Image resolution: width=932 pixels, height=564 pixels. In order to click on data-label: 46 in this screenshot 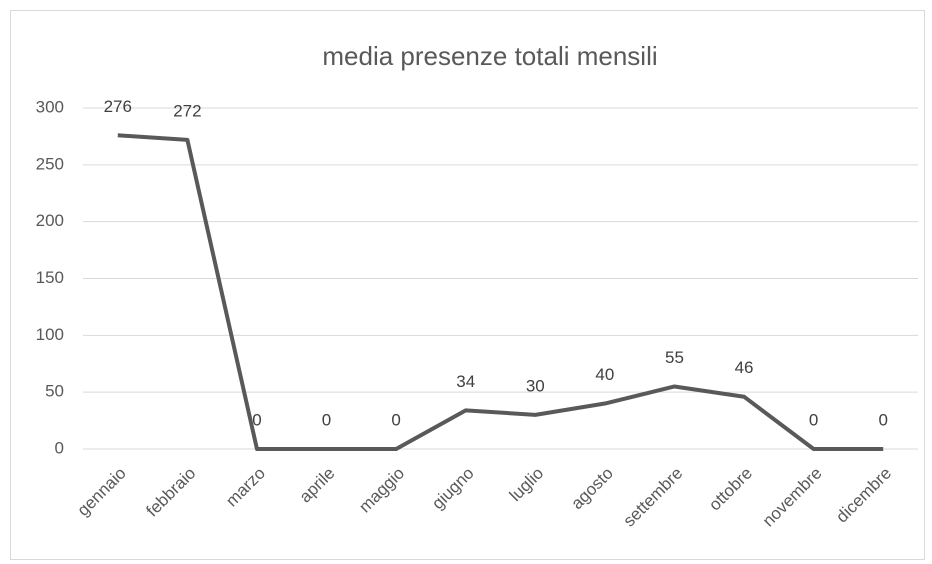, I will do `click(744, 367)`.